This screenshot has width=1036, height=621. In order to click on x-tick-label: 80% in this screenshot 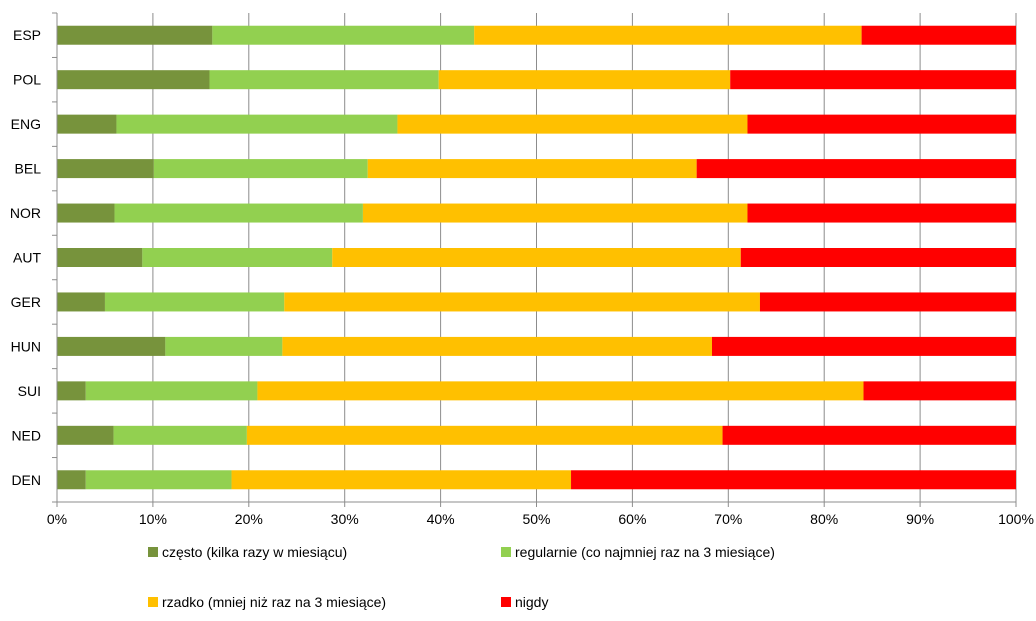, I will do `click(824, 519)`.